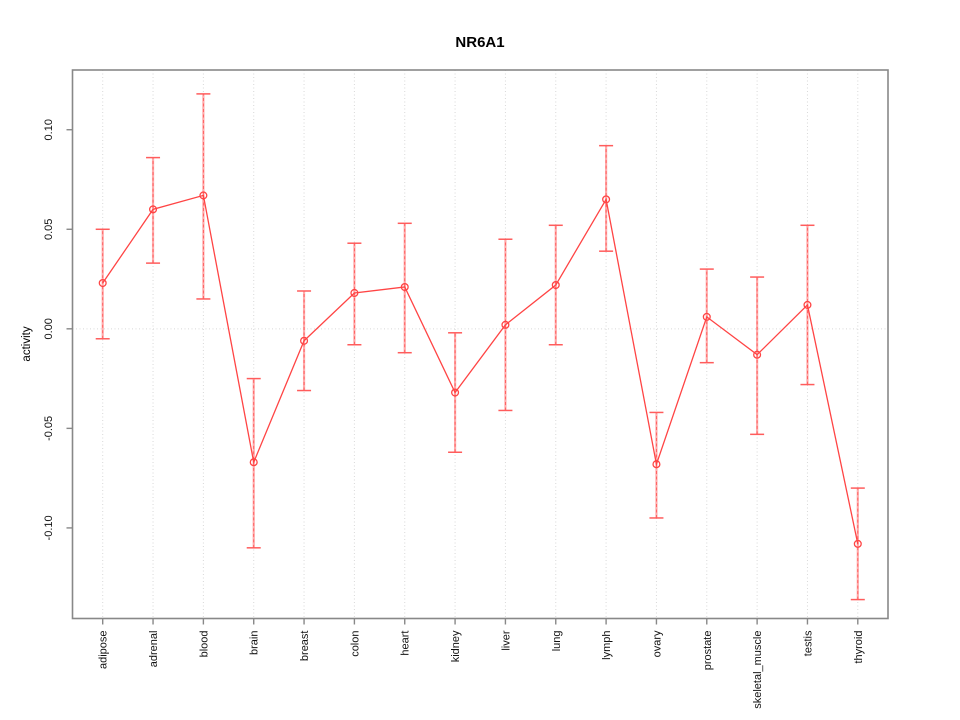 The image size is (960, 720). Describe the element at coordinates (355, 644) in the screenshot. I see `x-tick-label: colon` at that location.